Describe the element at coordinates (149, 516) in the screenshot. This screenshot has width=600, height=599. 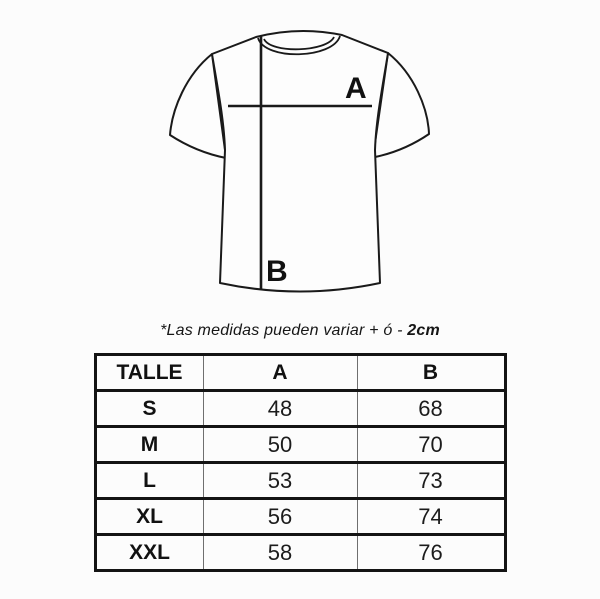
I see `size-cell: XL` at that location.